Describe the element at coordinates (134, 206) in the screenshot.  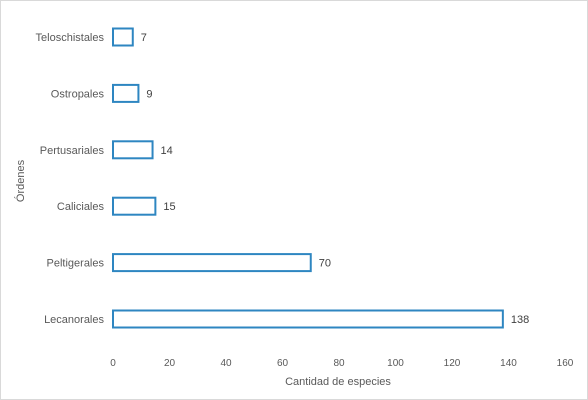
I see `bar-caliciales` at that location.